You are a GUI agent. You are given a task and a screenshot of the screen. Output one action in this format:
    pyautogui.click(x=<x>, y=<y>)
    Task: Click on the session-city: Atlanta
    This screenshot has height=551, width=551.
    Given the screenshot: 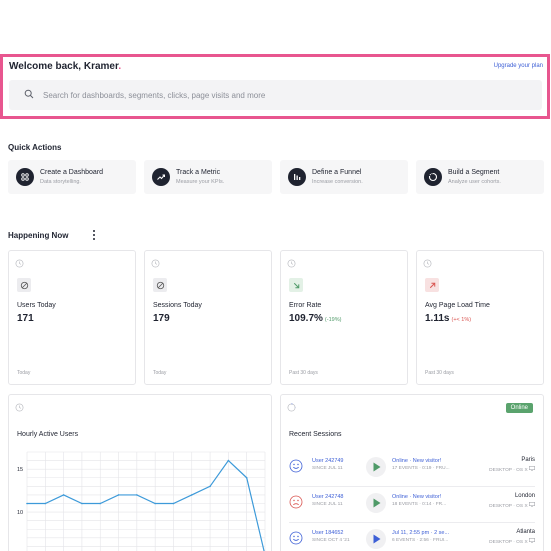 What is the action you would take?
    pyautogui.click(x=525, y=532)
    